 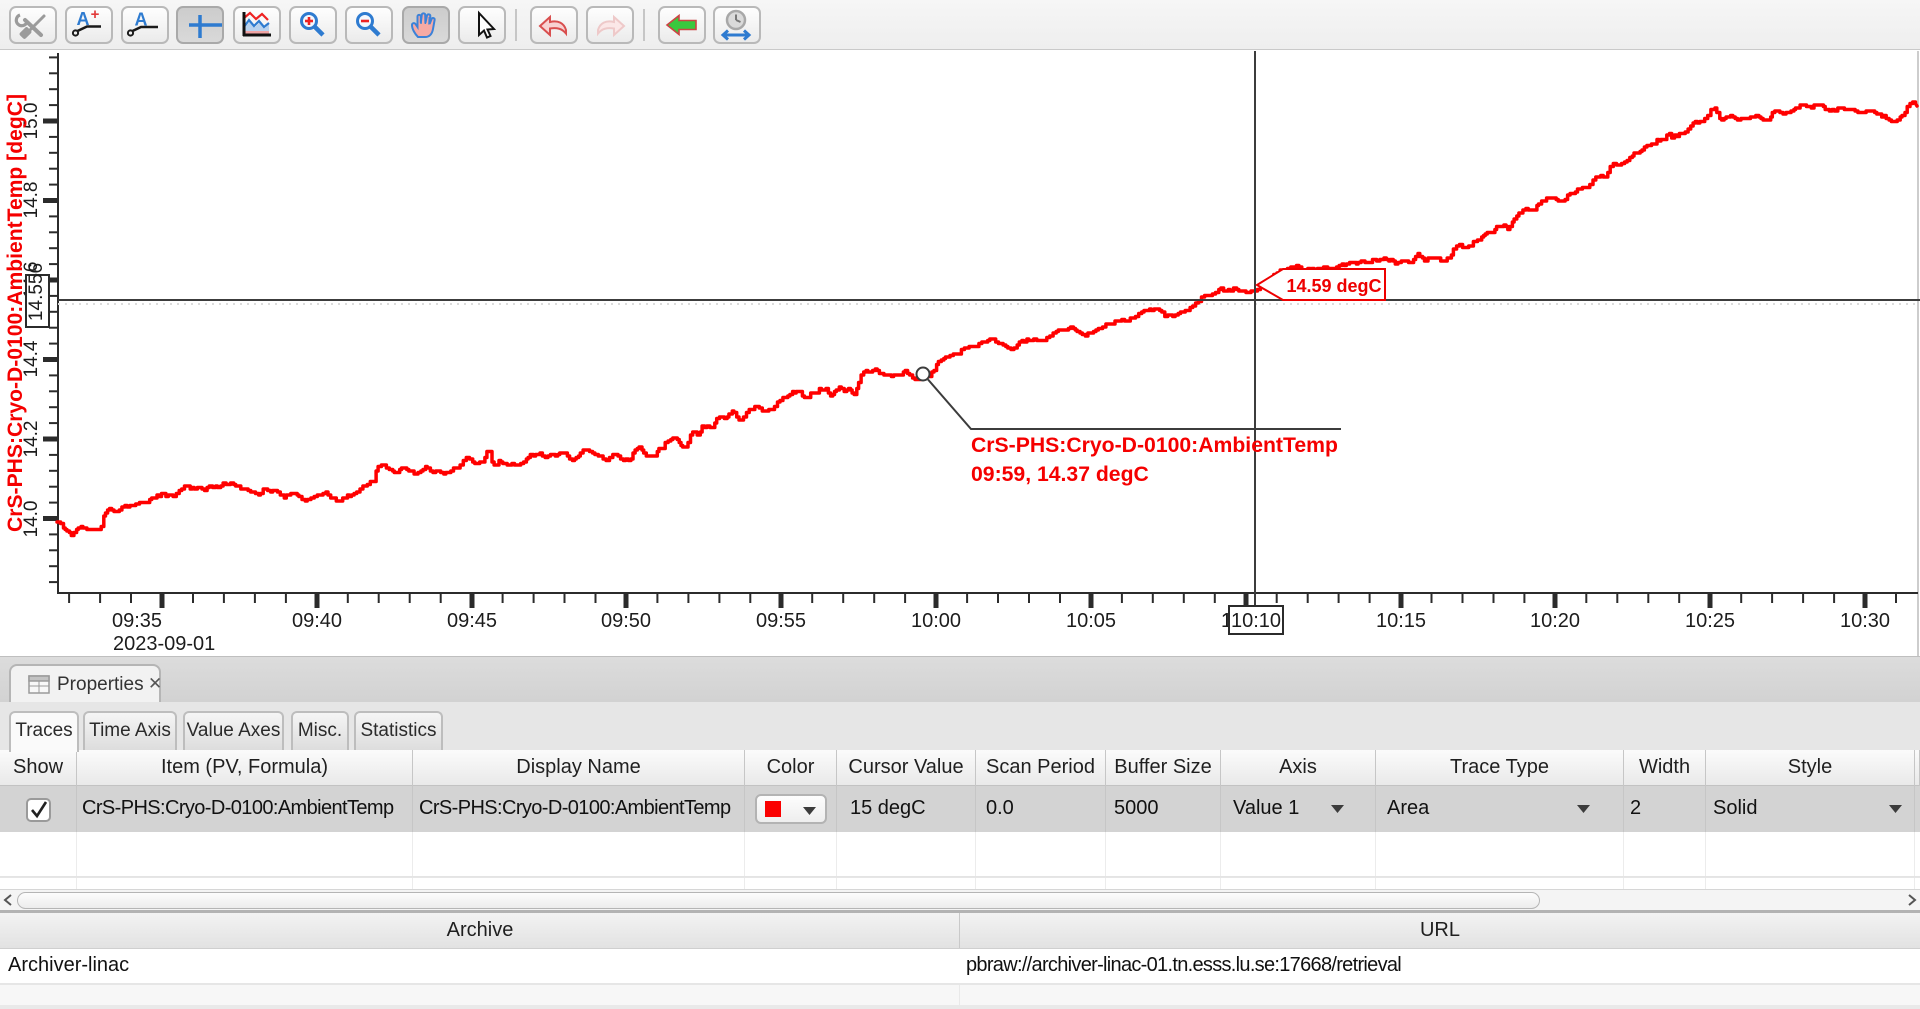 What do you see at coordinates (1333, 286) in the screenshot?
I see `svg-text: 14.59 degC` at bounding box center [1333, 286].